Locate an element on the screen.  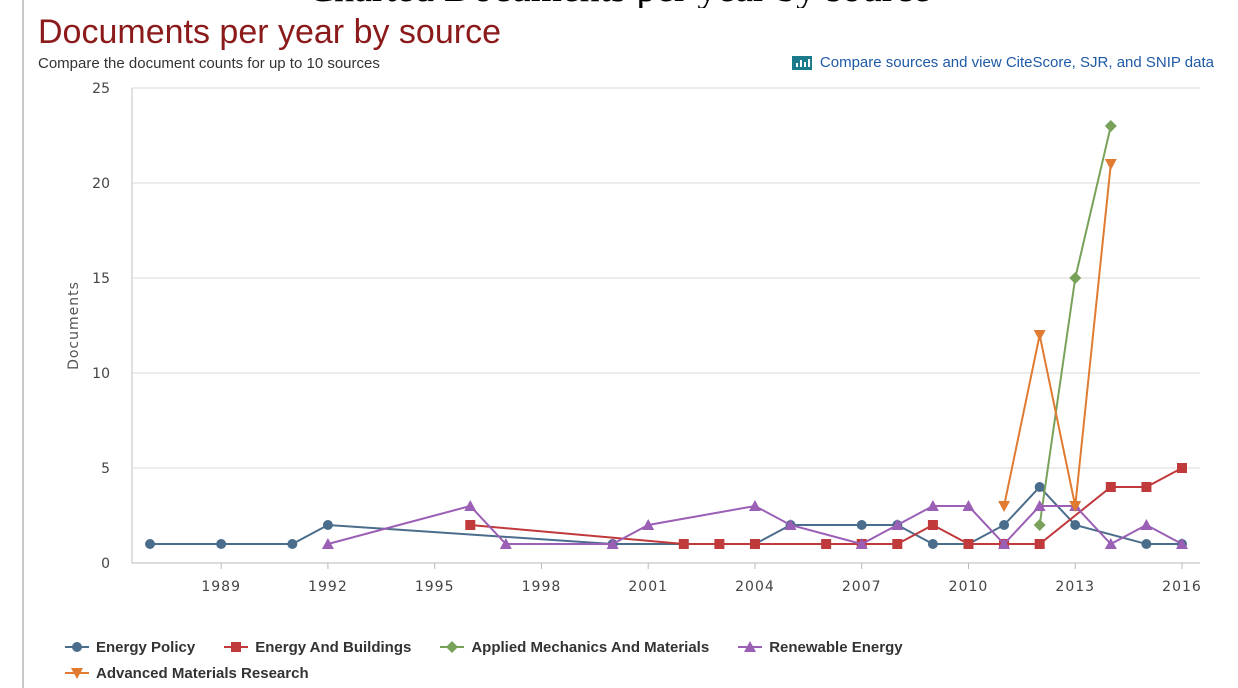
legend-row: Advanced Materials Research is located at coordinates (614, 673).